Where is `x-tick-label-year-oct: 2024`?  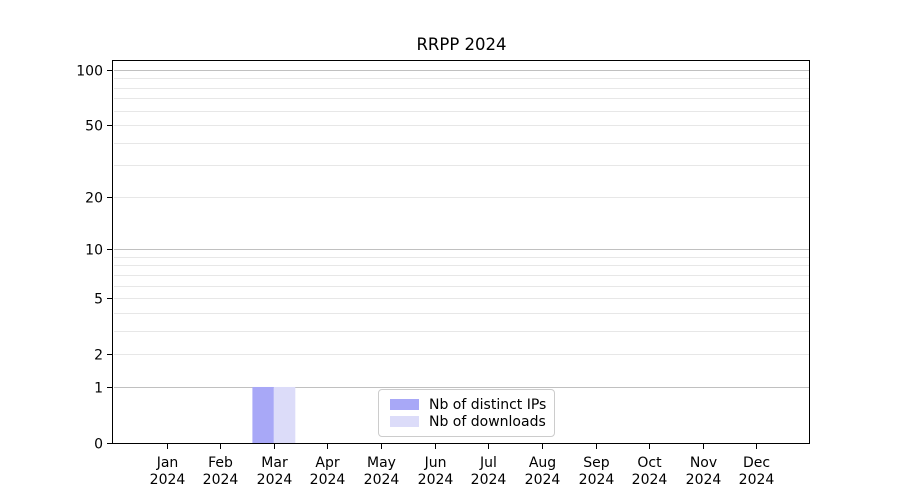 x-tick-label-year-oct: 2024 is located at coordinates (650, 480).